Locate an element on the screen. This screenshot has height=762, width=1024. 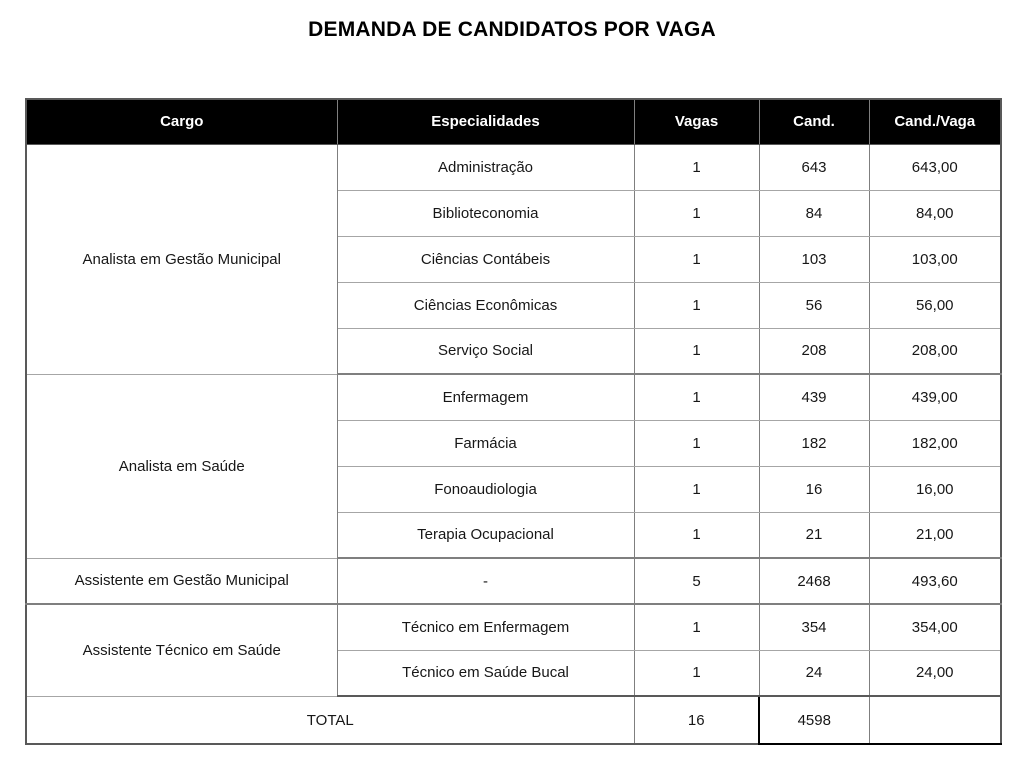
cand-vaga-cell: 103,00 is located at coordinates (935, 259).